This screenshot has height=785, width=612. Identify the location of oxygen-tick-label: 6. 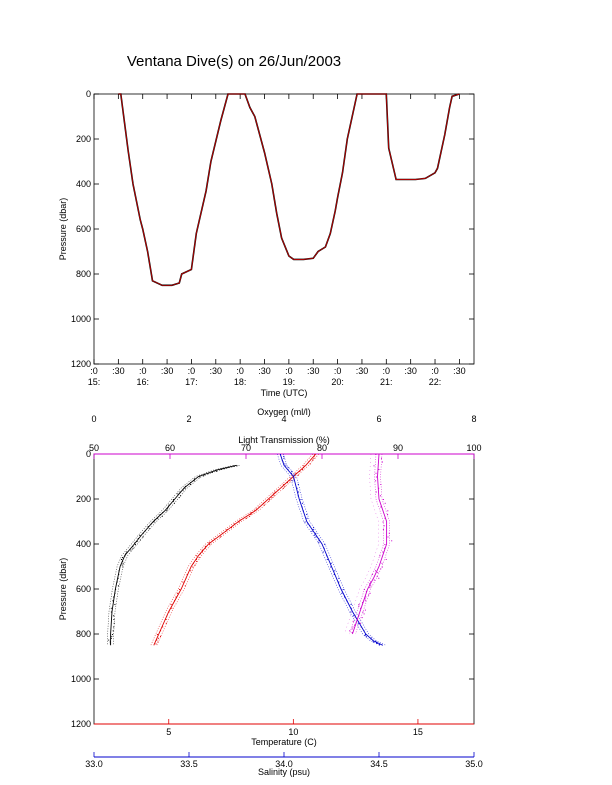
(378, 419).